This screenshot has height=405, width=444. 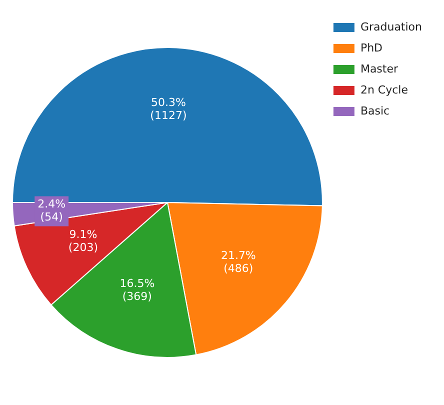 What do you see at coordinates (83, 241) in the screenshot?
I see `data-label: 9.1% (203)` at bounding box center [83, 241].